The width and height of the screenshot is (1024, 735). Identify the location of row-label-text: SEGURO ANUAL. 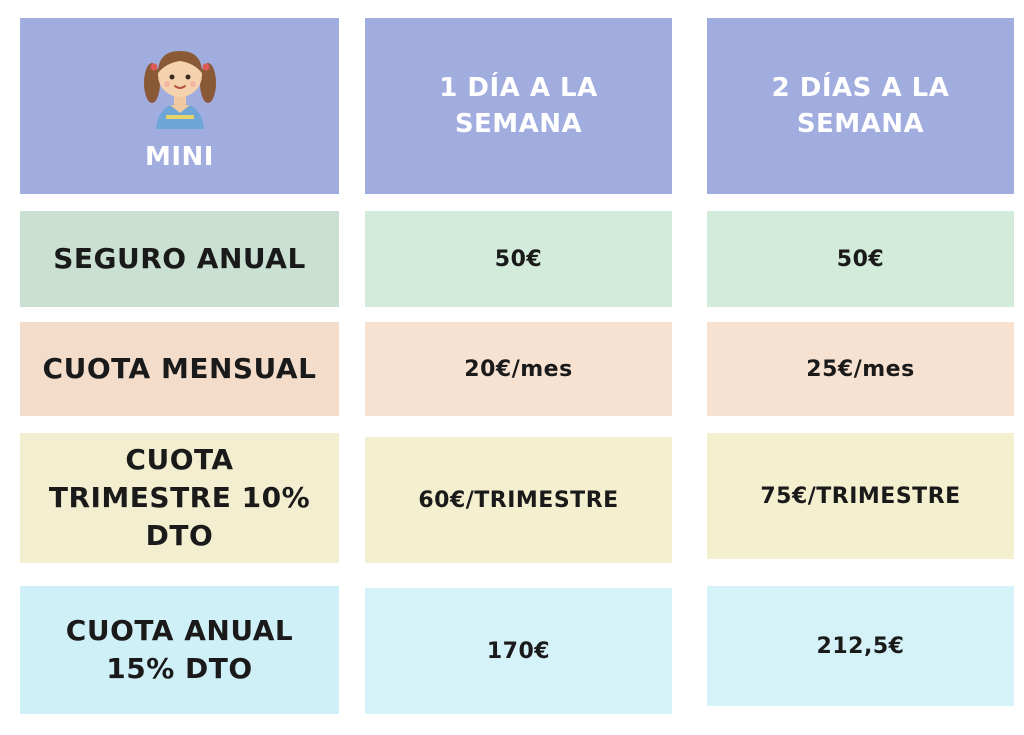
(179, 258).